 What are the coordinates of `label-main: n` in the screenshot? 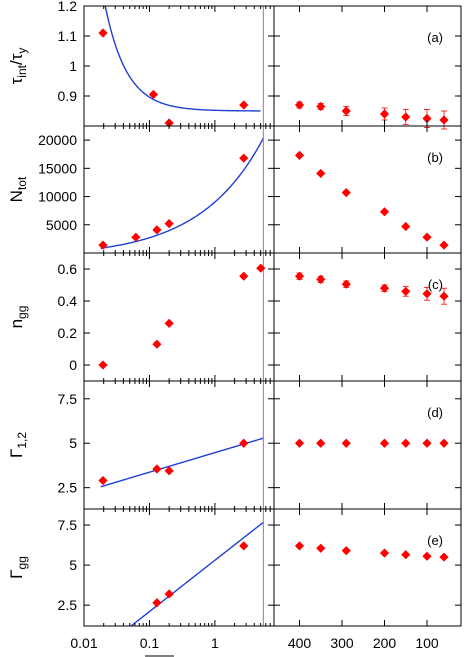 It's located at (16, 323).